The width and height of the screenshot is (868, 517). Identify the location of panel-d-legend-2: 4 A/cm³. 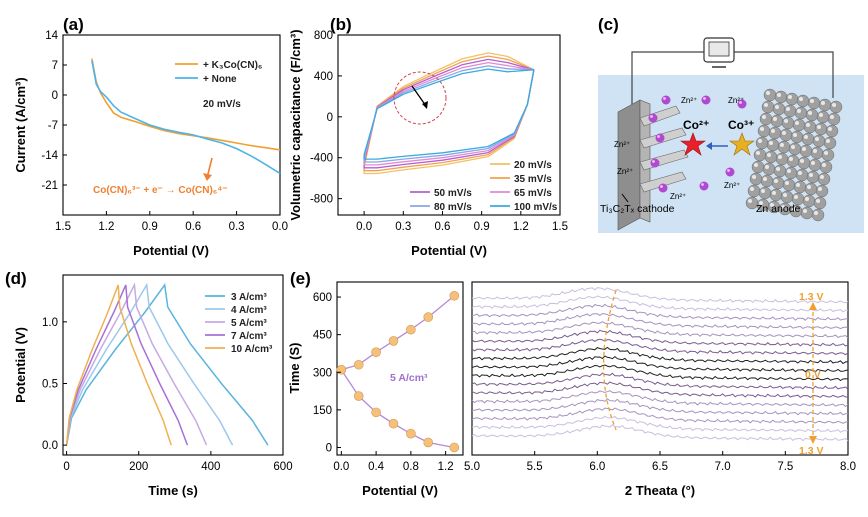
(249, 310).